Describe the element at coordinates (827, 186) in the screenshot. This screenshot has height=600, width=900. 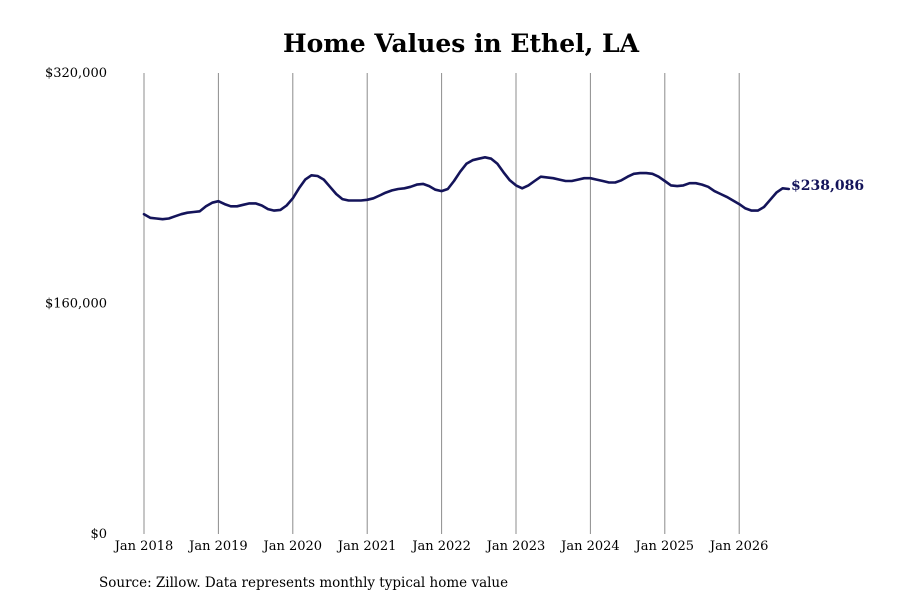
I see `end-value-label: $238,086` at that location.